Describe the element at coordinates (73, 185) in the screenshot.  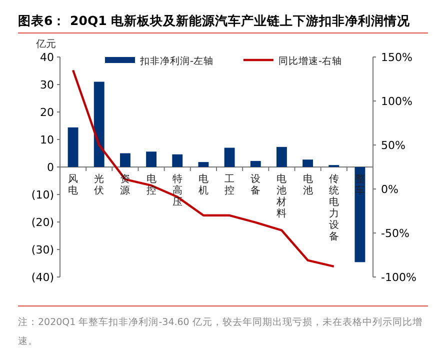
I see `x-tick-label: 风电` at that location.